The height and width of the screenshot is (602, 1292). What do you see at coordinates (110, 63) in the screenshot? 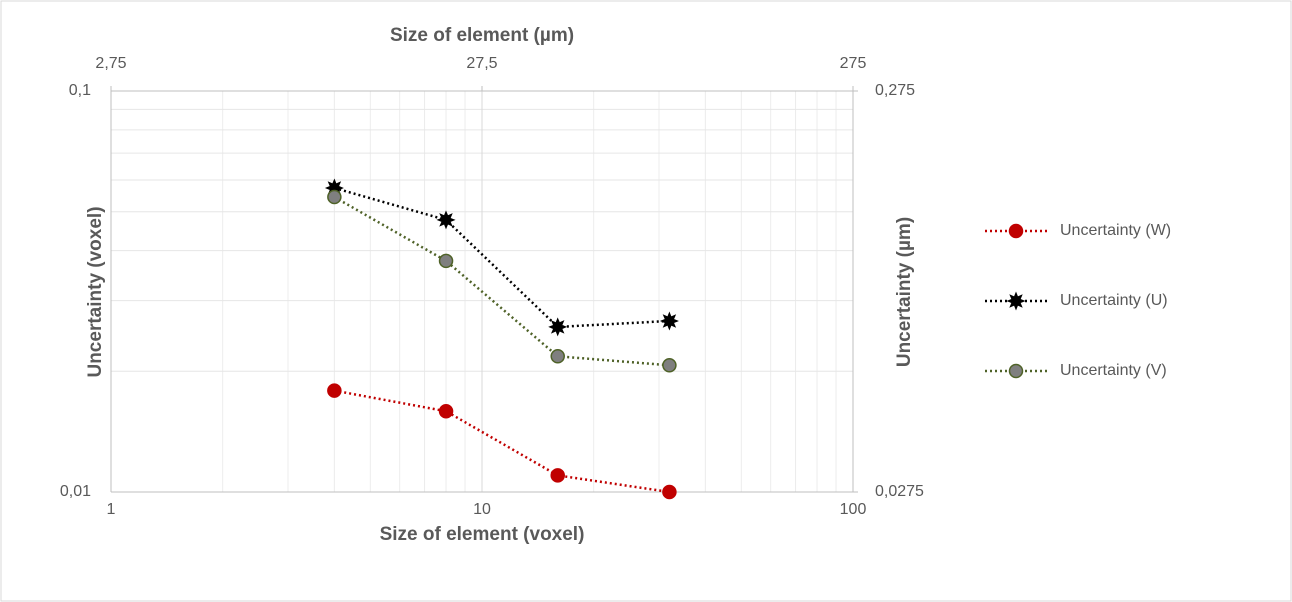
I see `x2-tick-label: 2,75` at bounding box center [110, 63].